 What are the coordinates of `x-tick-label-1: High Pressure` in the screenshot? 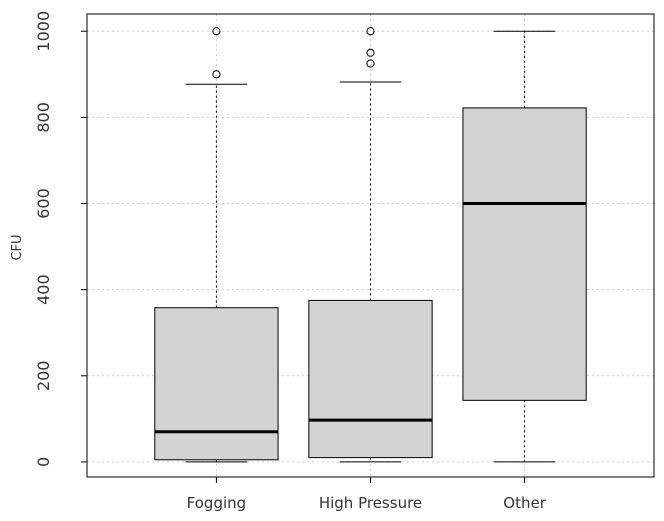 It's located at (370, 503).